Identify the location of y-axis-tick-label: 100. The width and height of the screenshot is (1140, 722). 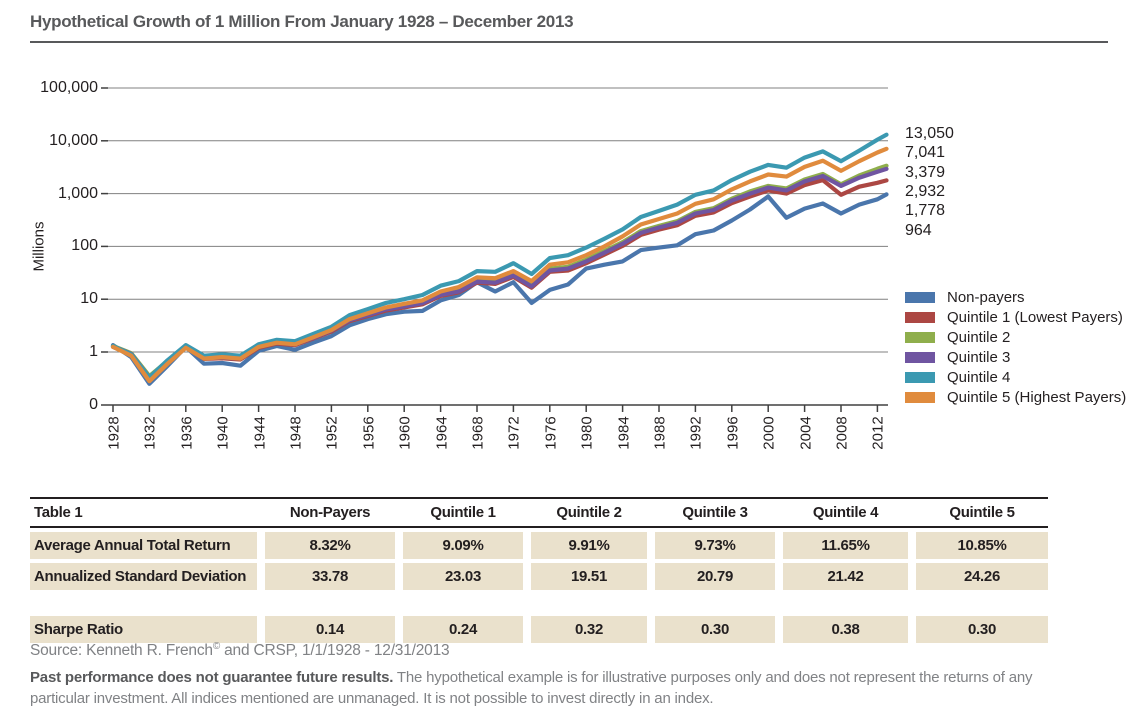
(84, 246).